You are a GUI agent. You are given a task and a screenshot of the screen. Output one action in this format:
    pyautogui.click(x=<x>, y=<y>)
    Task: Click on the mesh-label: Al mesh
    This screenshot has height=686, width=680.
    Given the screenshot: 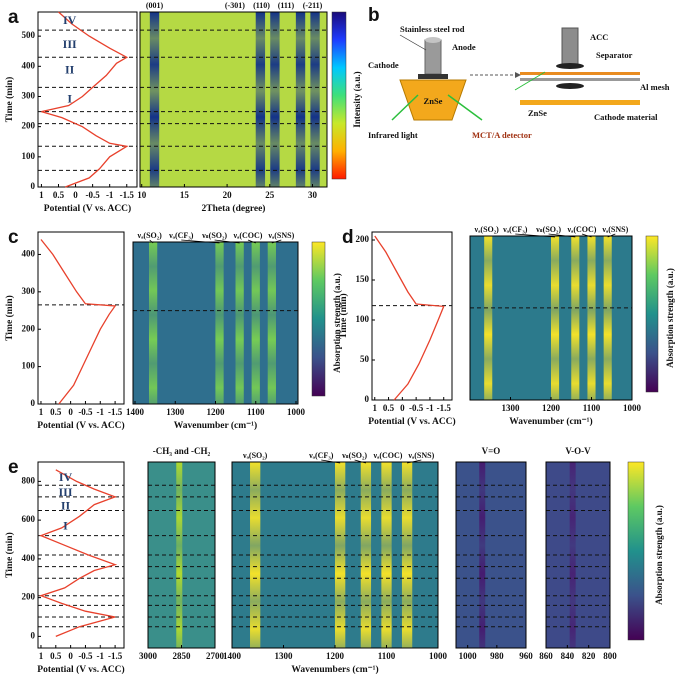 What is the action you would take?
    pyautogui.click(x=655, y=87)
    